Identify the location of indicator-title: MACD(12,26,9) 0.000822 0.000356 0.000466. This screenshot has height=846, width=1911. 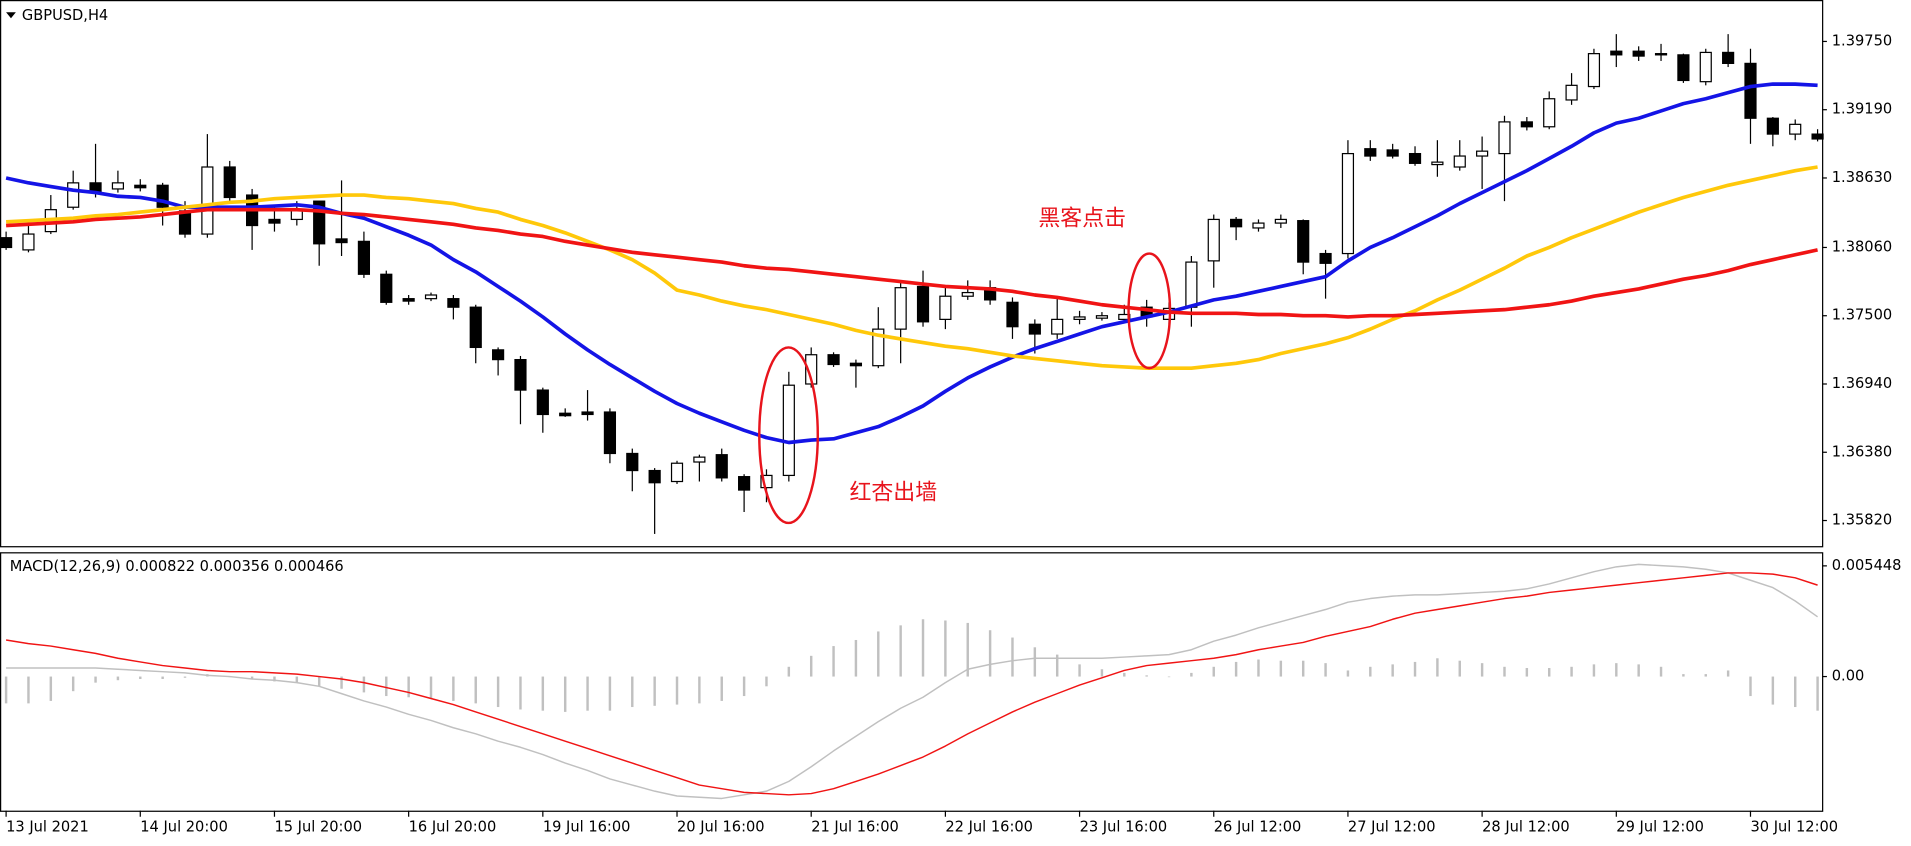
(177, 566).